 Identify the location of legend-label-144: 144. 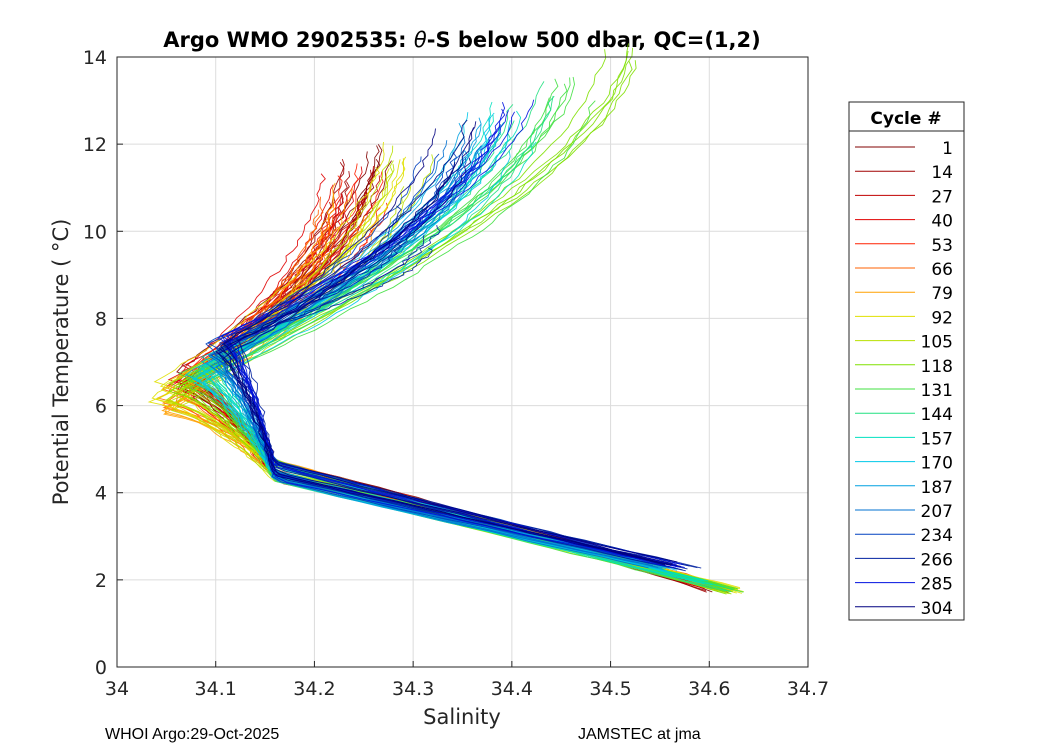
(937, 415).